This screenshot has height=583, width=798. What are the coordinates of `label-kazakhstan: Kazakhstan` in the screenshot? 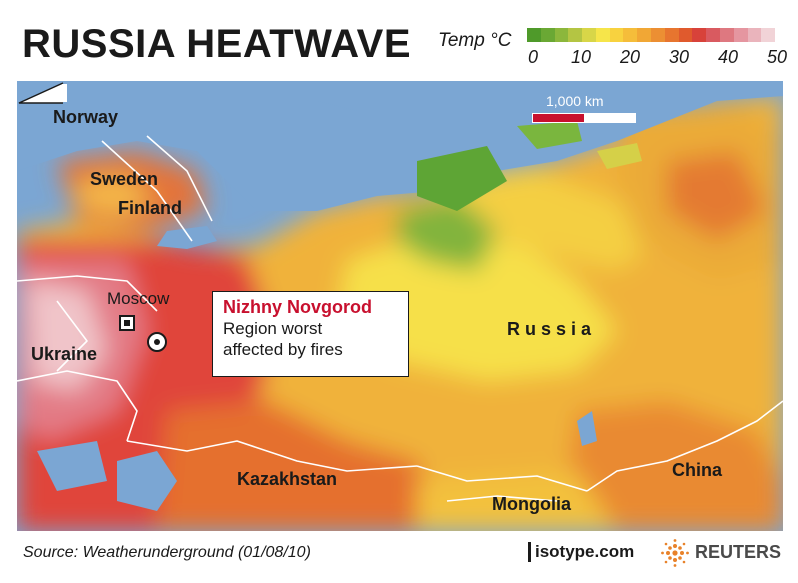 It's located at (287, 479).